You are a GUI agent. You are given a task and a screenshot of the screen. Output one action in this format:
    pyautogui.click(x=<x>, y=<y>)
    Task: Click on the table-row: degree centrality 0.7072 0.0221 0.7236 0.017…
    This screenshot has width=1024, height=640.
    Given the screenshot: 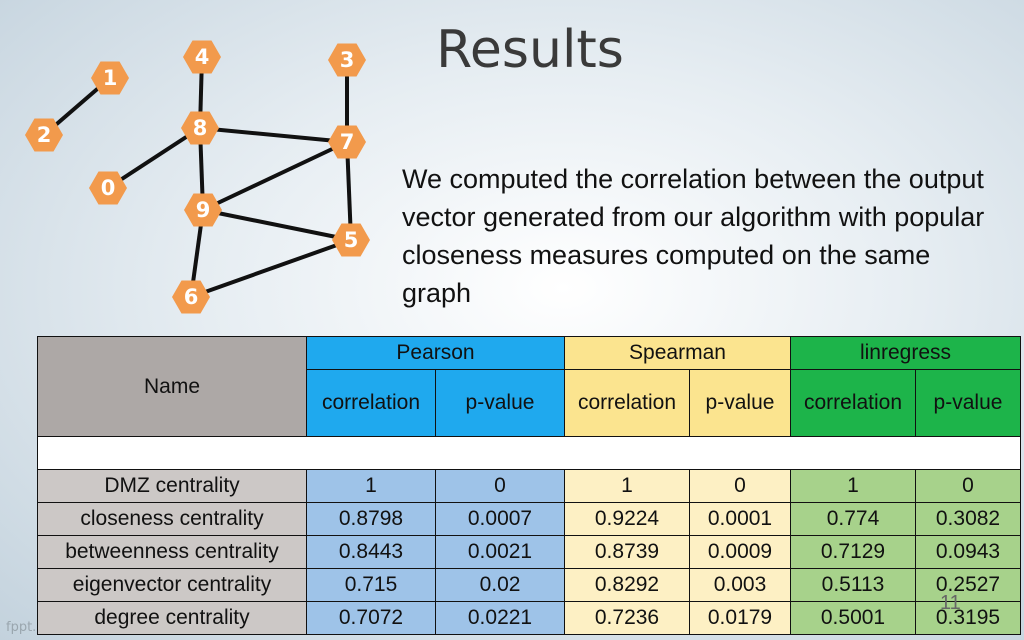 What is the action you would take?
    pyautogui.click(x=529, y=618)
    